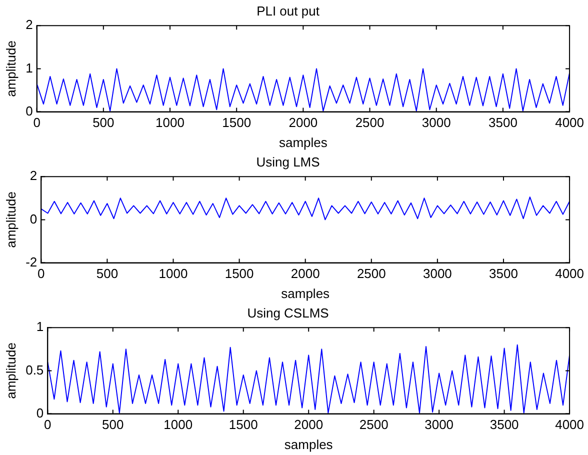 The width and height of the screenshot is (588, 455). I want to click on y-tick-label: -2, so click(32, 262).